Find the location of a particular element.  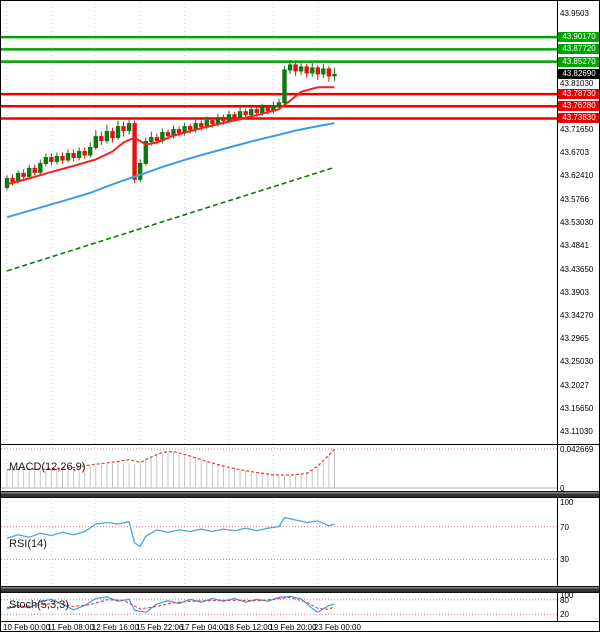

price-axis-region is located at coordinates (578, 311).